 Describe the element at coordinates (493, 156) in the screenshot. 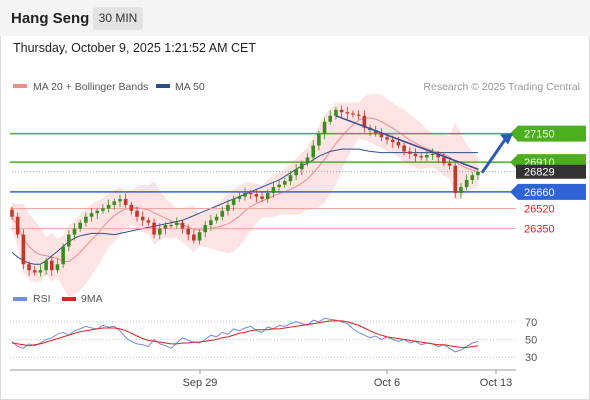

I see `forecast-arrow-shaft` at that location.